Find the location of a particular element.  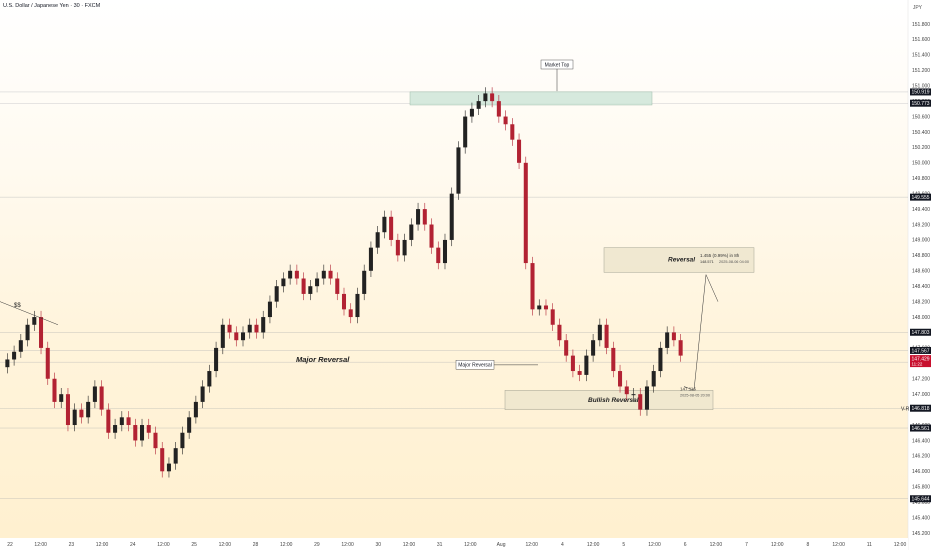

projection-path is located at coordinates (701, 332).